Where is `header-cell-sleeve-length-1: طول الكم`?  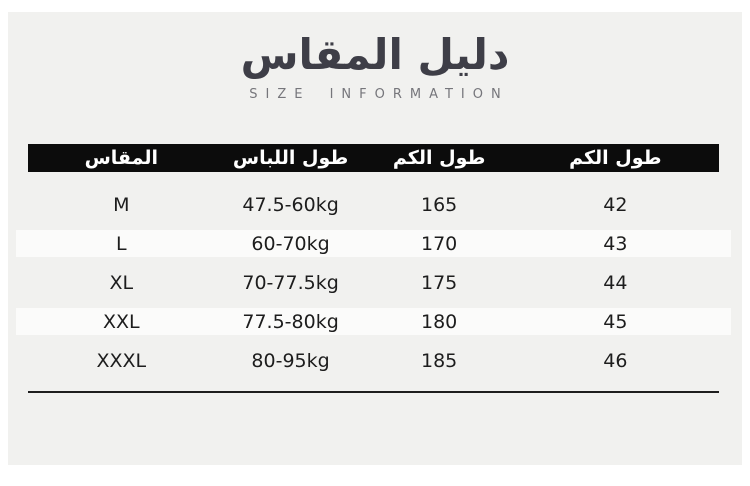 header-cell-sleeve-length-1: طول الكم is located at coordinates (439, 158).